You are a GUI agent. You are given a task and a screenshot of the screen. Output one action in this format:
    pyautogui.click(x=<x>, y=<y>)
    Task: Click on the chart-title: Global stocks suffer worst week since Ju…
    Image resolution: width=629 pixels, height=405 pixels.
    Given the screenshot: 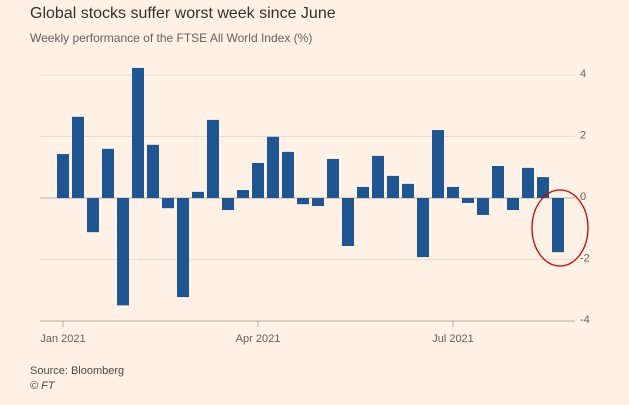 What is the action you would take?
    pyautogui.click(x=183, y=13)
    